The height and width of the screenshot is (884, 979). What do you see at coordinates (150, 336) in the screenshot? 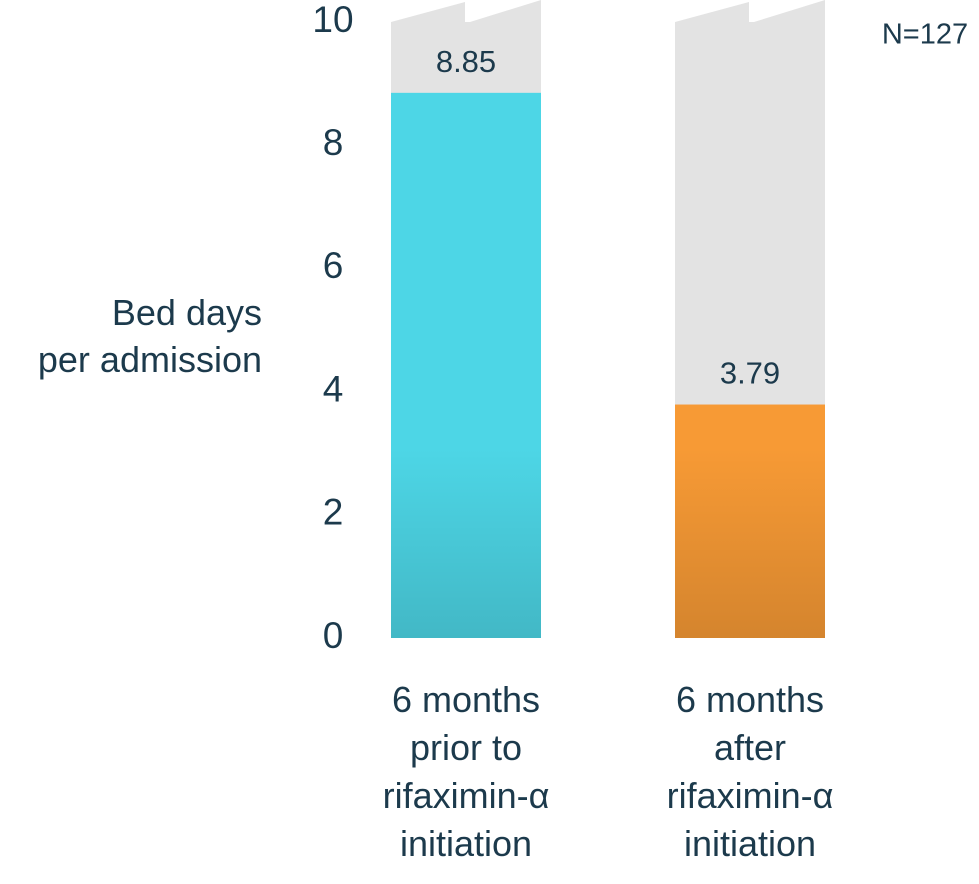
I see `y-axis-label: Bed days per admission` at bounding box center [150, 336].